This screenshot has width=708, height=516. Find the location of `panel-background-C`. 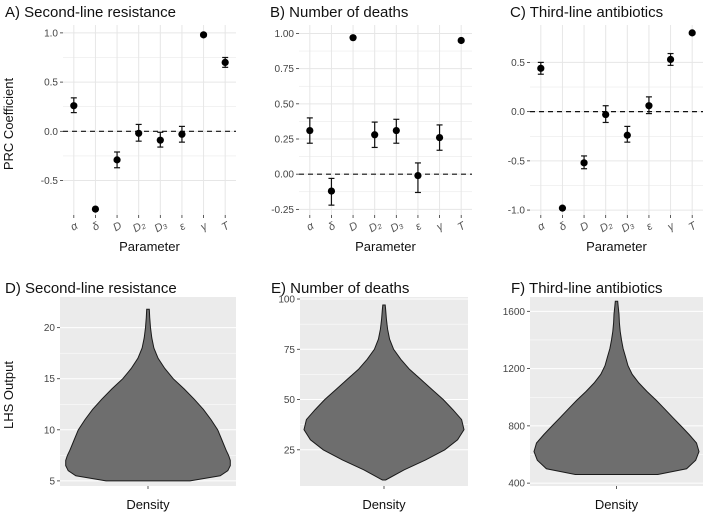

panel-background-C is located at coordinates (616, 120).